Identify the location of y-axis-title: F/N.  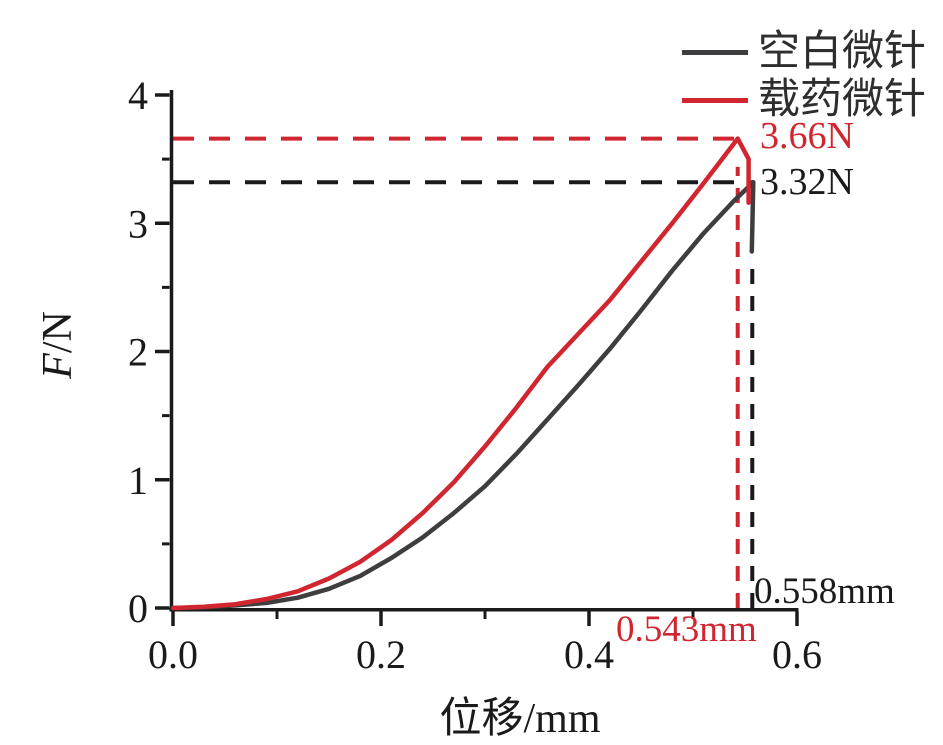
(58, 345).